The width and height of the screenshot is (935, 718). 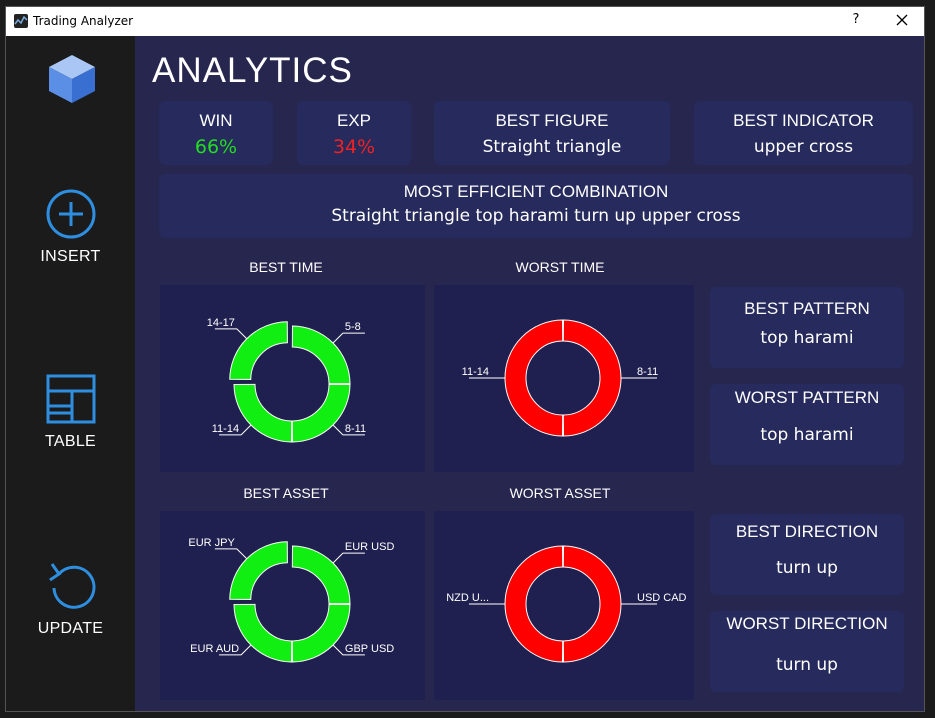 I want to click on refresh-icon, so click(x=72, y=586).